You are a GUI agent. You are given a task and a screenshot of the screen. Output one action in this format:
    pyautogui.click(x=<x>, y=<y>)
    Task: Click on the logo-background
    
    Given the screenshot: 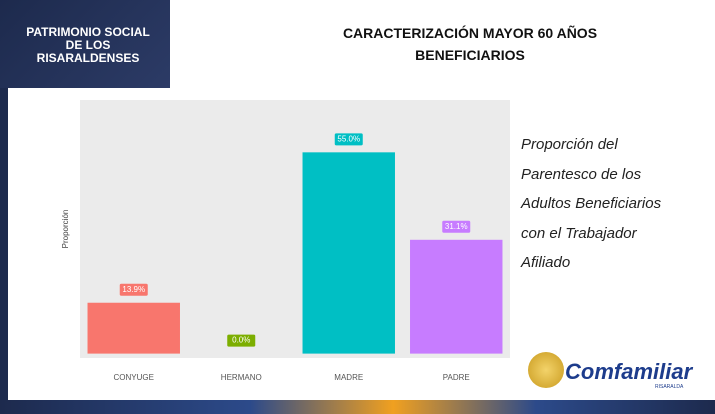 What is the action you would take?
    pyautogui.click(x=85, y=44)
    